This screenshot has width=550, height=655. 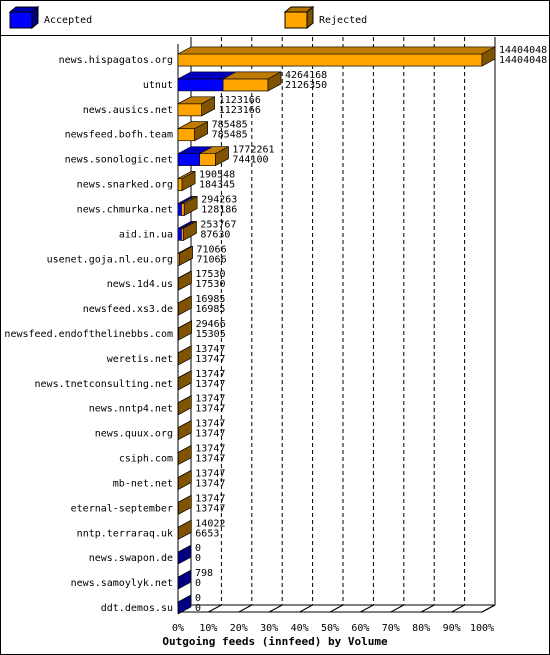 I want to click on x-tick-label: 0%, so click(x=178, y=628).